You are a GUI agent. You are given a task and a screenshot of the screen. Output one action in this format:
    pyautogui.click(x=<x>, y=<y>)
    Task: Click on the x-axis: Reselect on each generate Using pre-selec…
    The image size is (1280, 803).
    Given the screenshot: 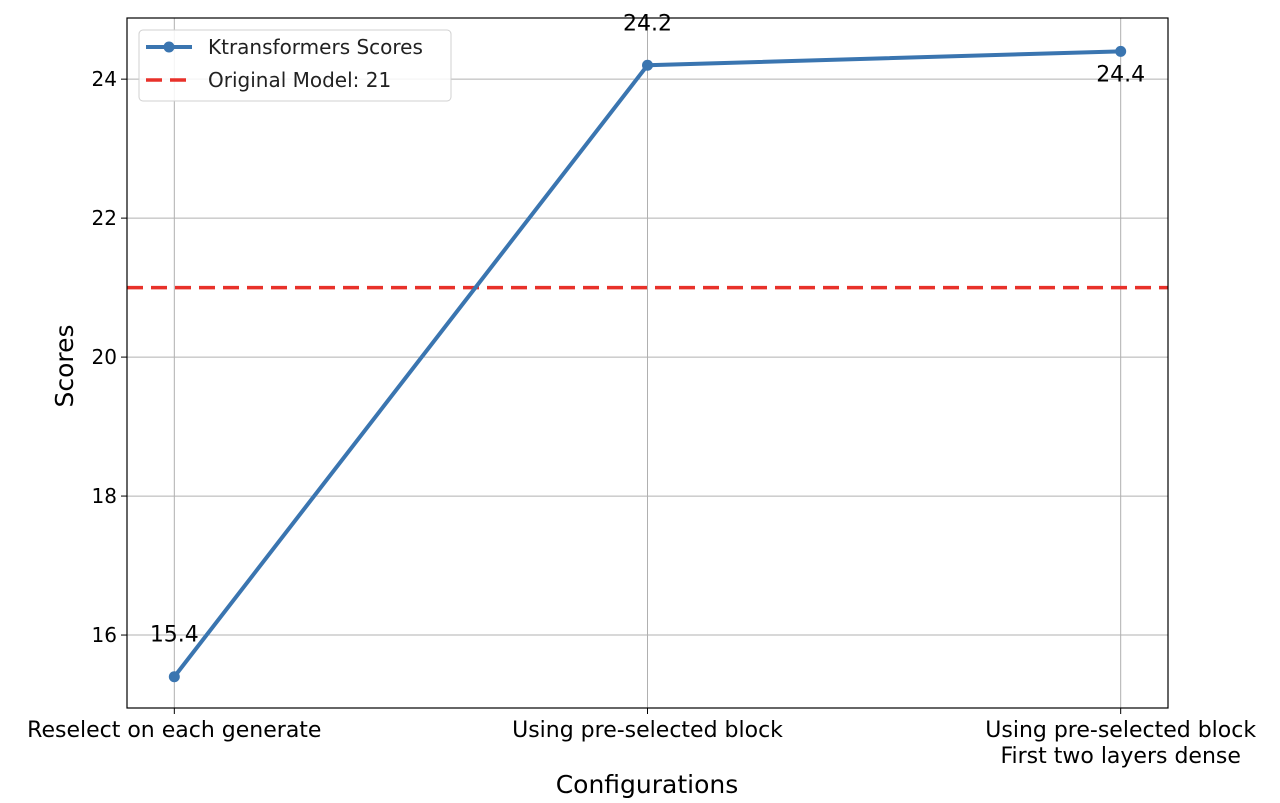 What is the action you would take?
    pyautogui.click(x=641, y=738)
    